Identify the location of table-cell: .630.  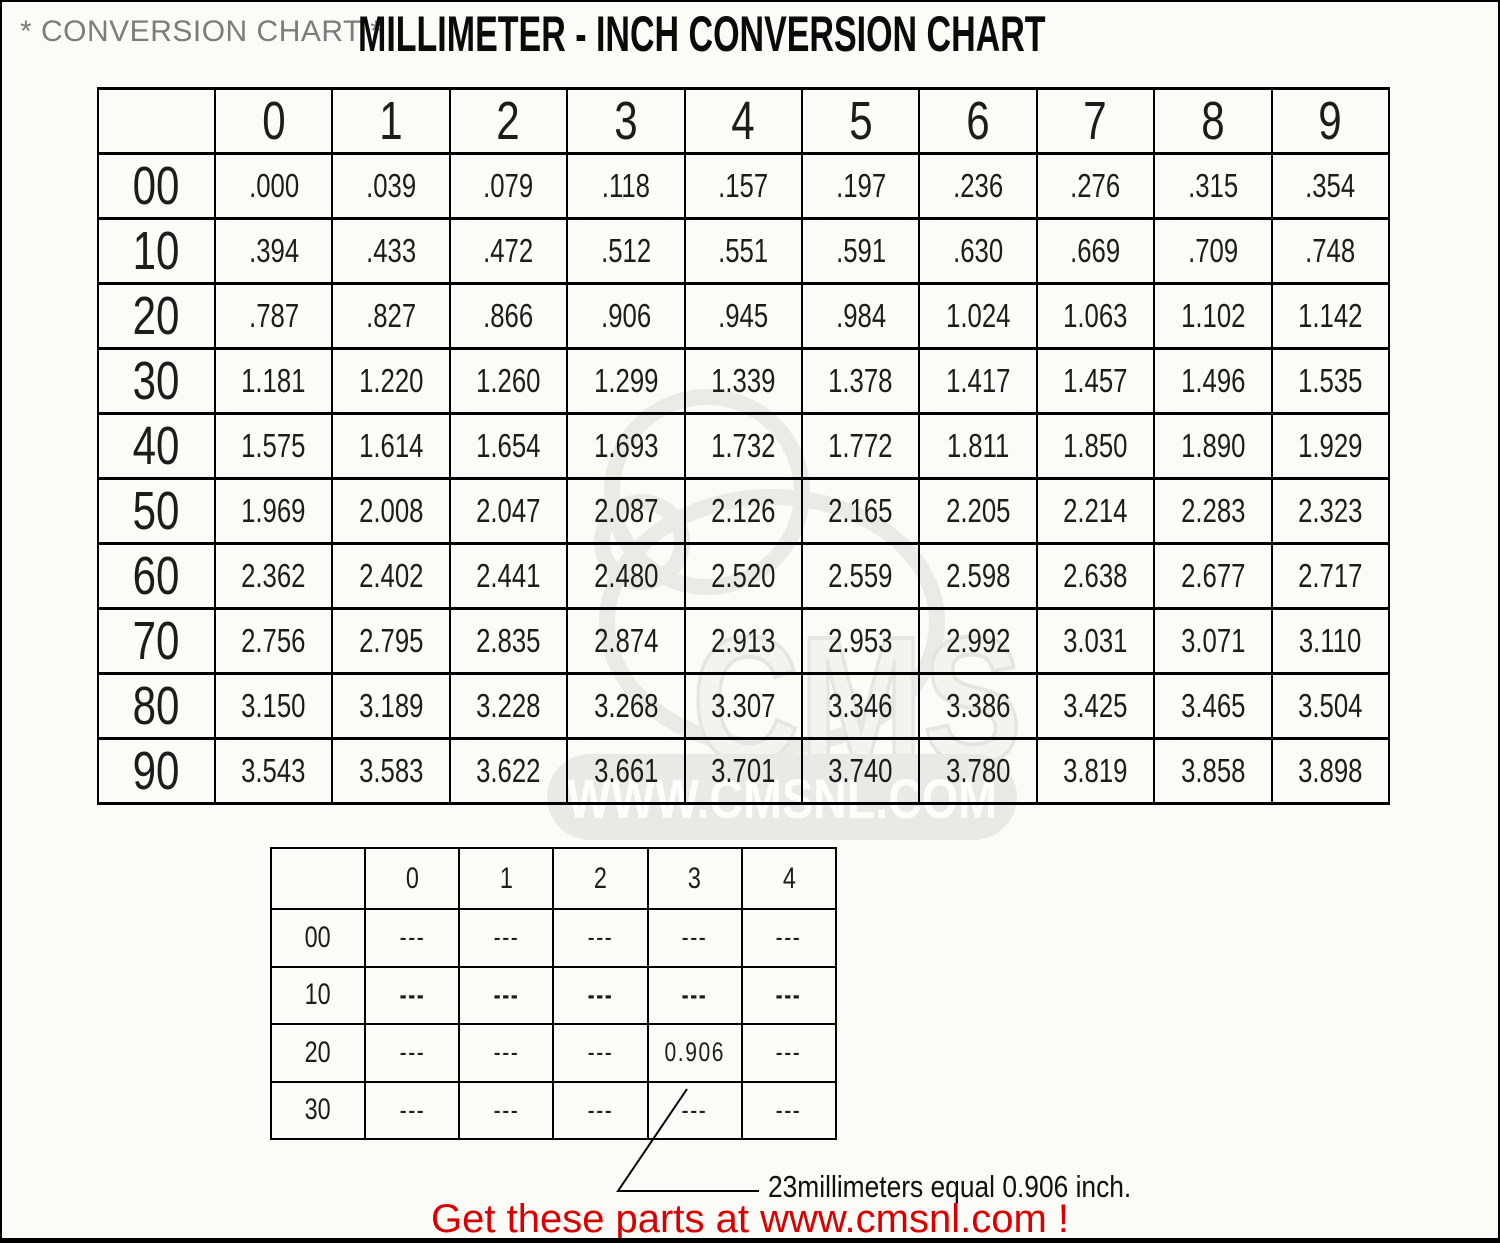
(978, 251).